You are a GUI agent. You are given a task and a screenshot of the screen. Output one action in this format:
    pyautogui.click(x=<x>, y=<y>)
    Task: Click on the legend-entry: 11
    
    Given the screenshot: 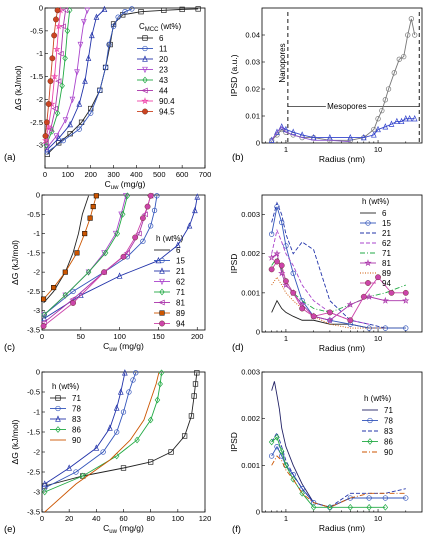 What is the action you would take?
    pyautogui.click(x=163, y=49)
    